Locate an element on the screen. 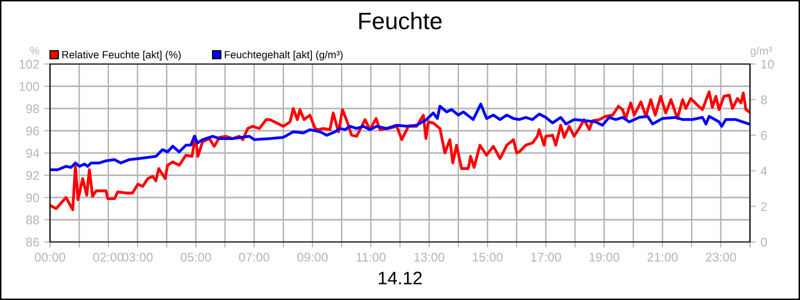  chart-title: Feuchte is located at coordinates (400, 21).